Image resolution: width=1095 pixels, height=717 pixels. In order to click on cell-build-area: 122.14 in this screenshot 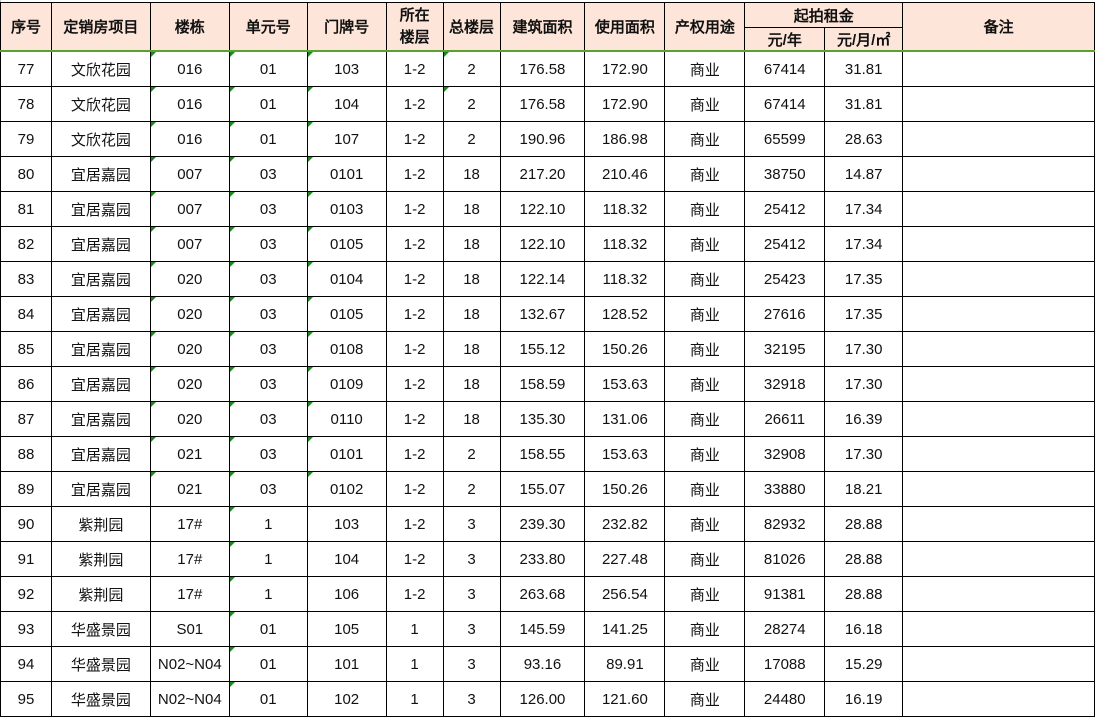, I will do `click(542, 279)`.